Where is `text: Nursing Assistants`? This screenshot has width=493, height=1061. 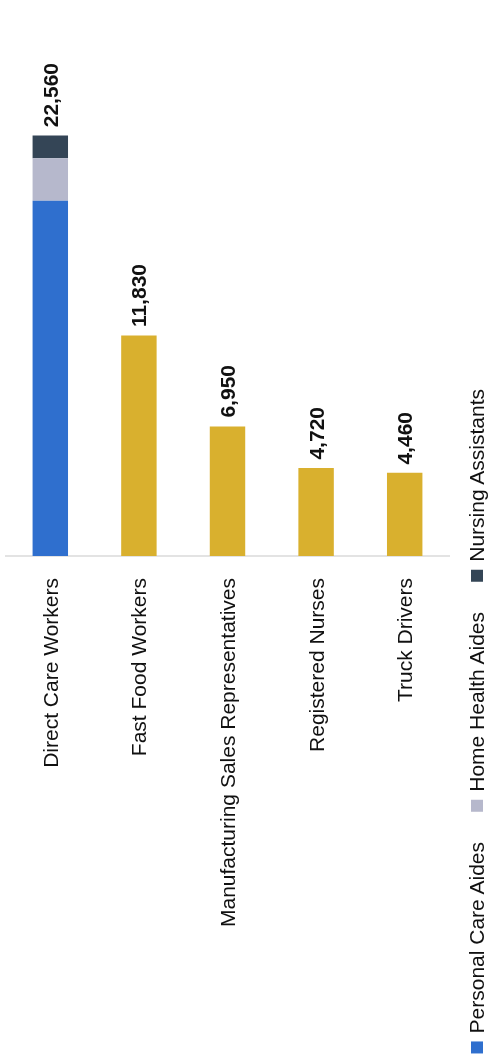 text: Nursing Assistants is located at coordinates (476, 476).